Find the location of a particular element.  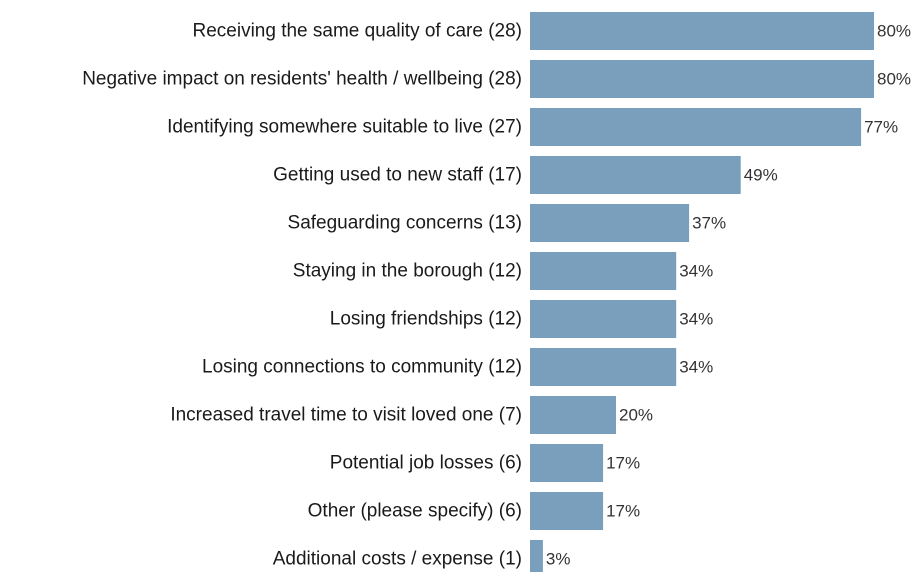

category-label: Safeguarding concerns (13) is located at coordinates (405, 223).